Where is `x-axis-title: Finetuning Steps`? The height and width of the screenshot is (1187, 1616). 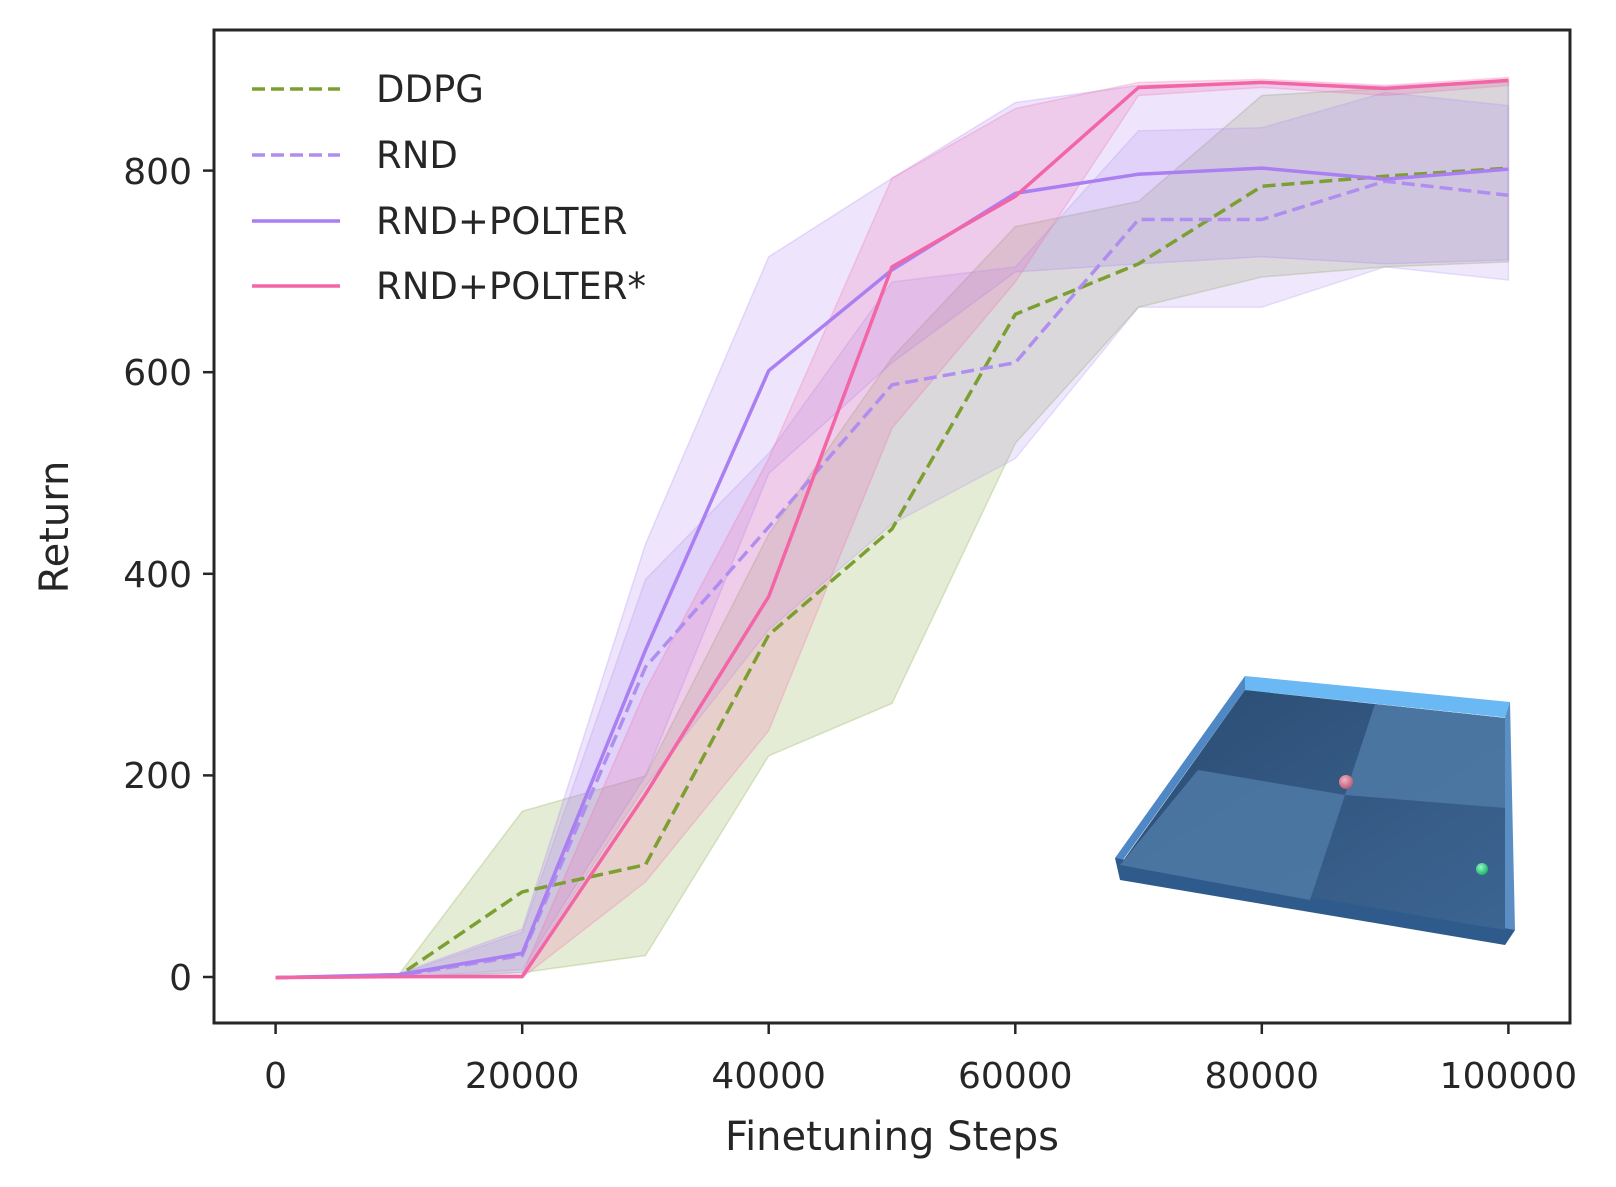 x-axis-title: Finetuning Steps is located at coordinates (892, 1137).